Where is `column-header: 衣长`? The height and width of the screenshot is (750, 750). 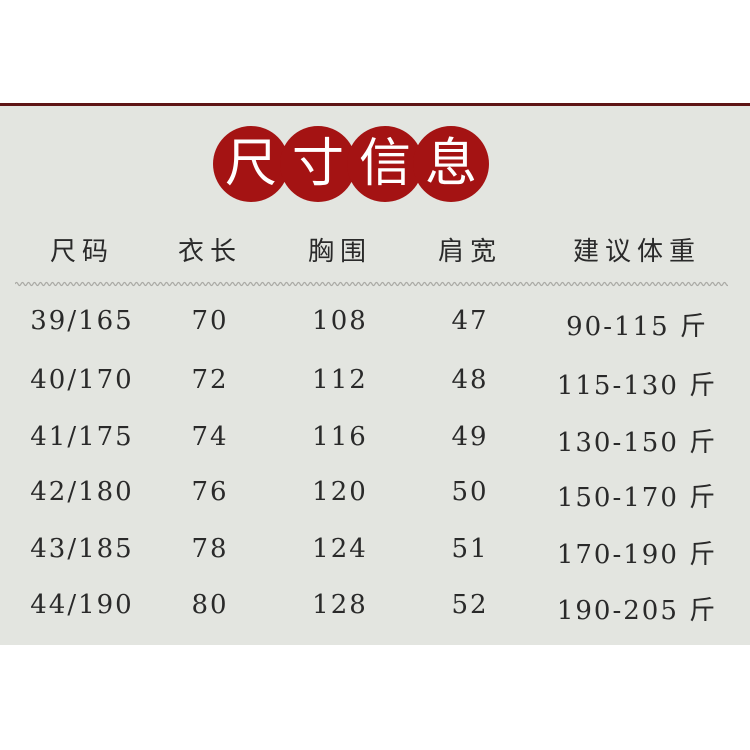
column-header: 衣长 is located at coordinates (210, 252).